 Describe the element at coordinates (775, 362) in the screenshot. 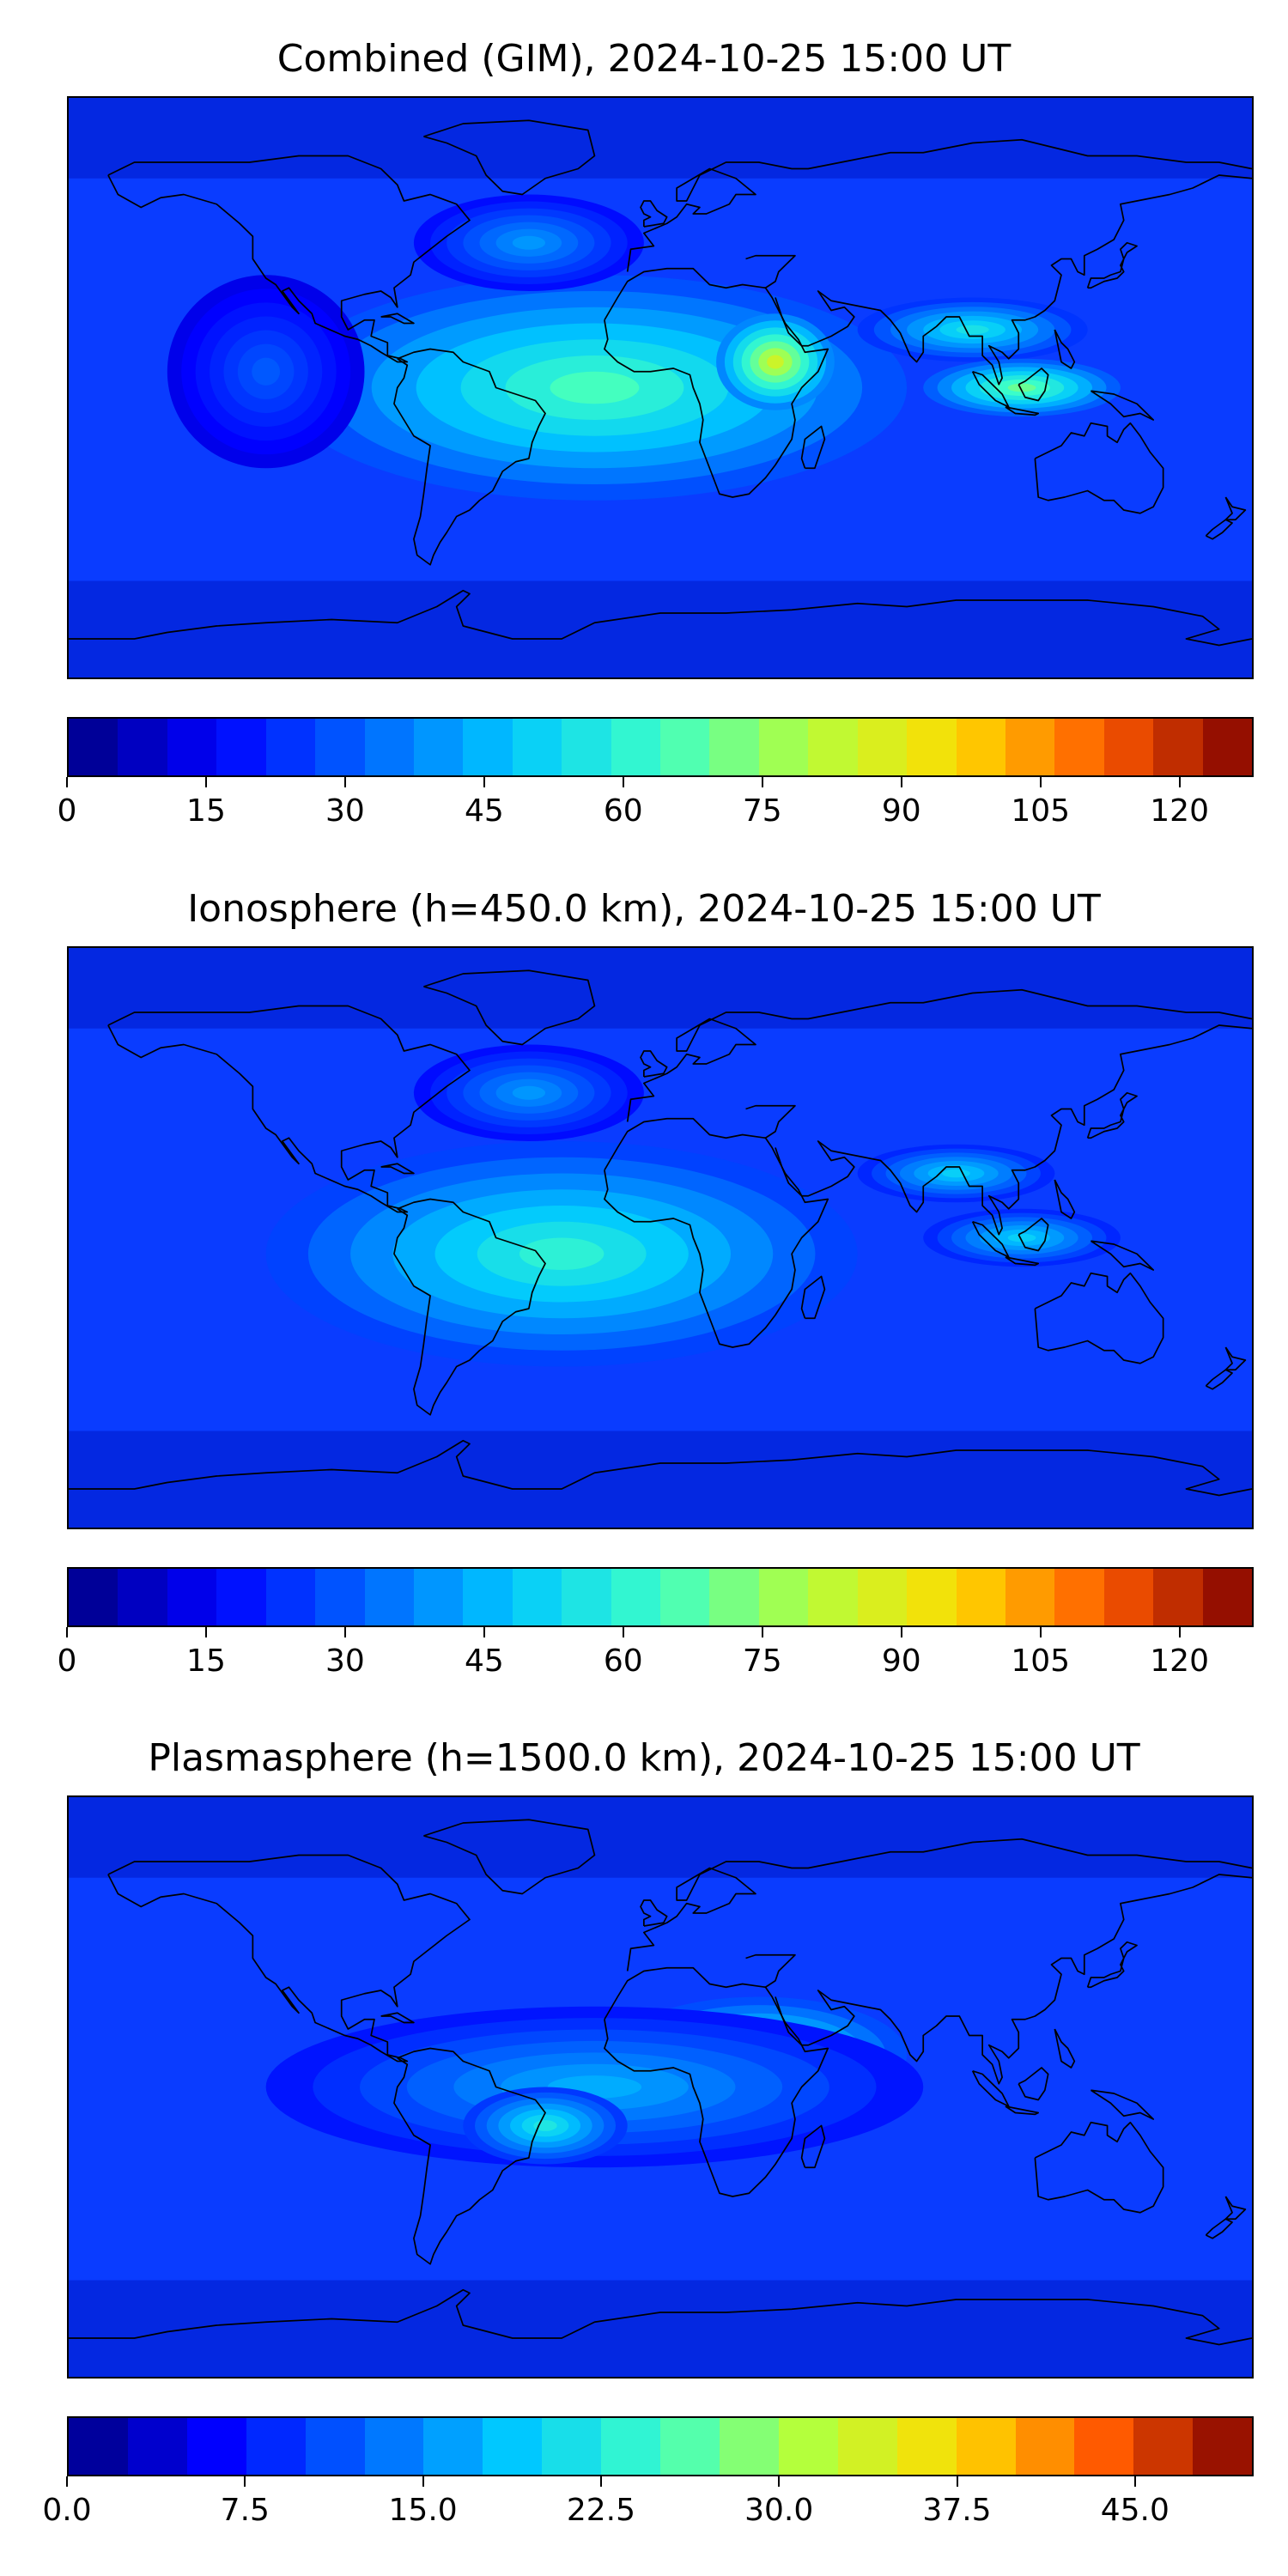

I see `east-africa-contour` at that location.